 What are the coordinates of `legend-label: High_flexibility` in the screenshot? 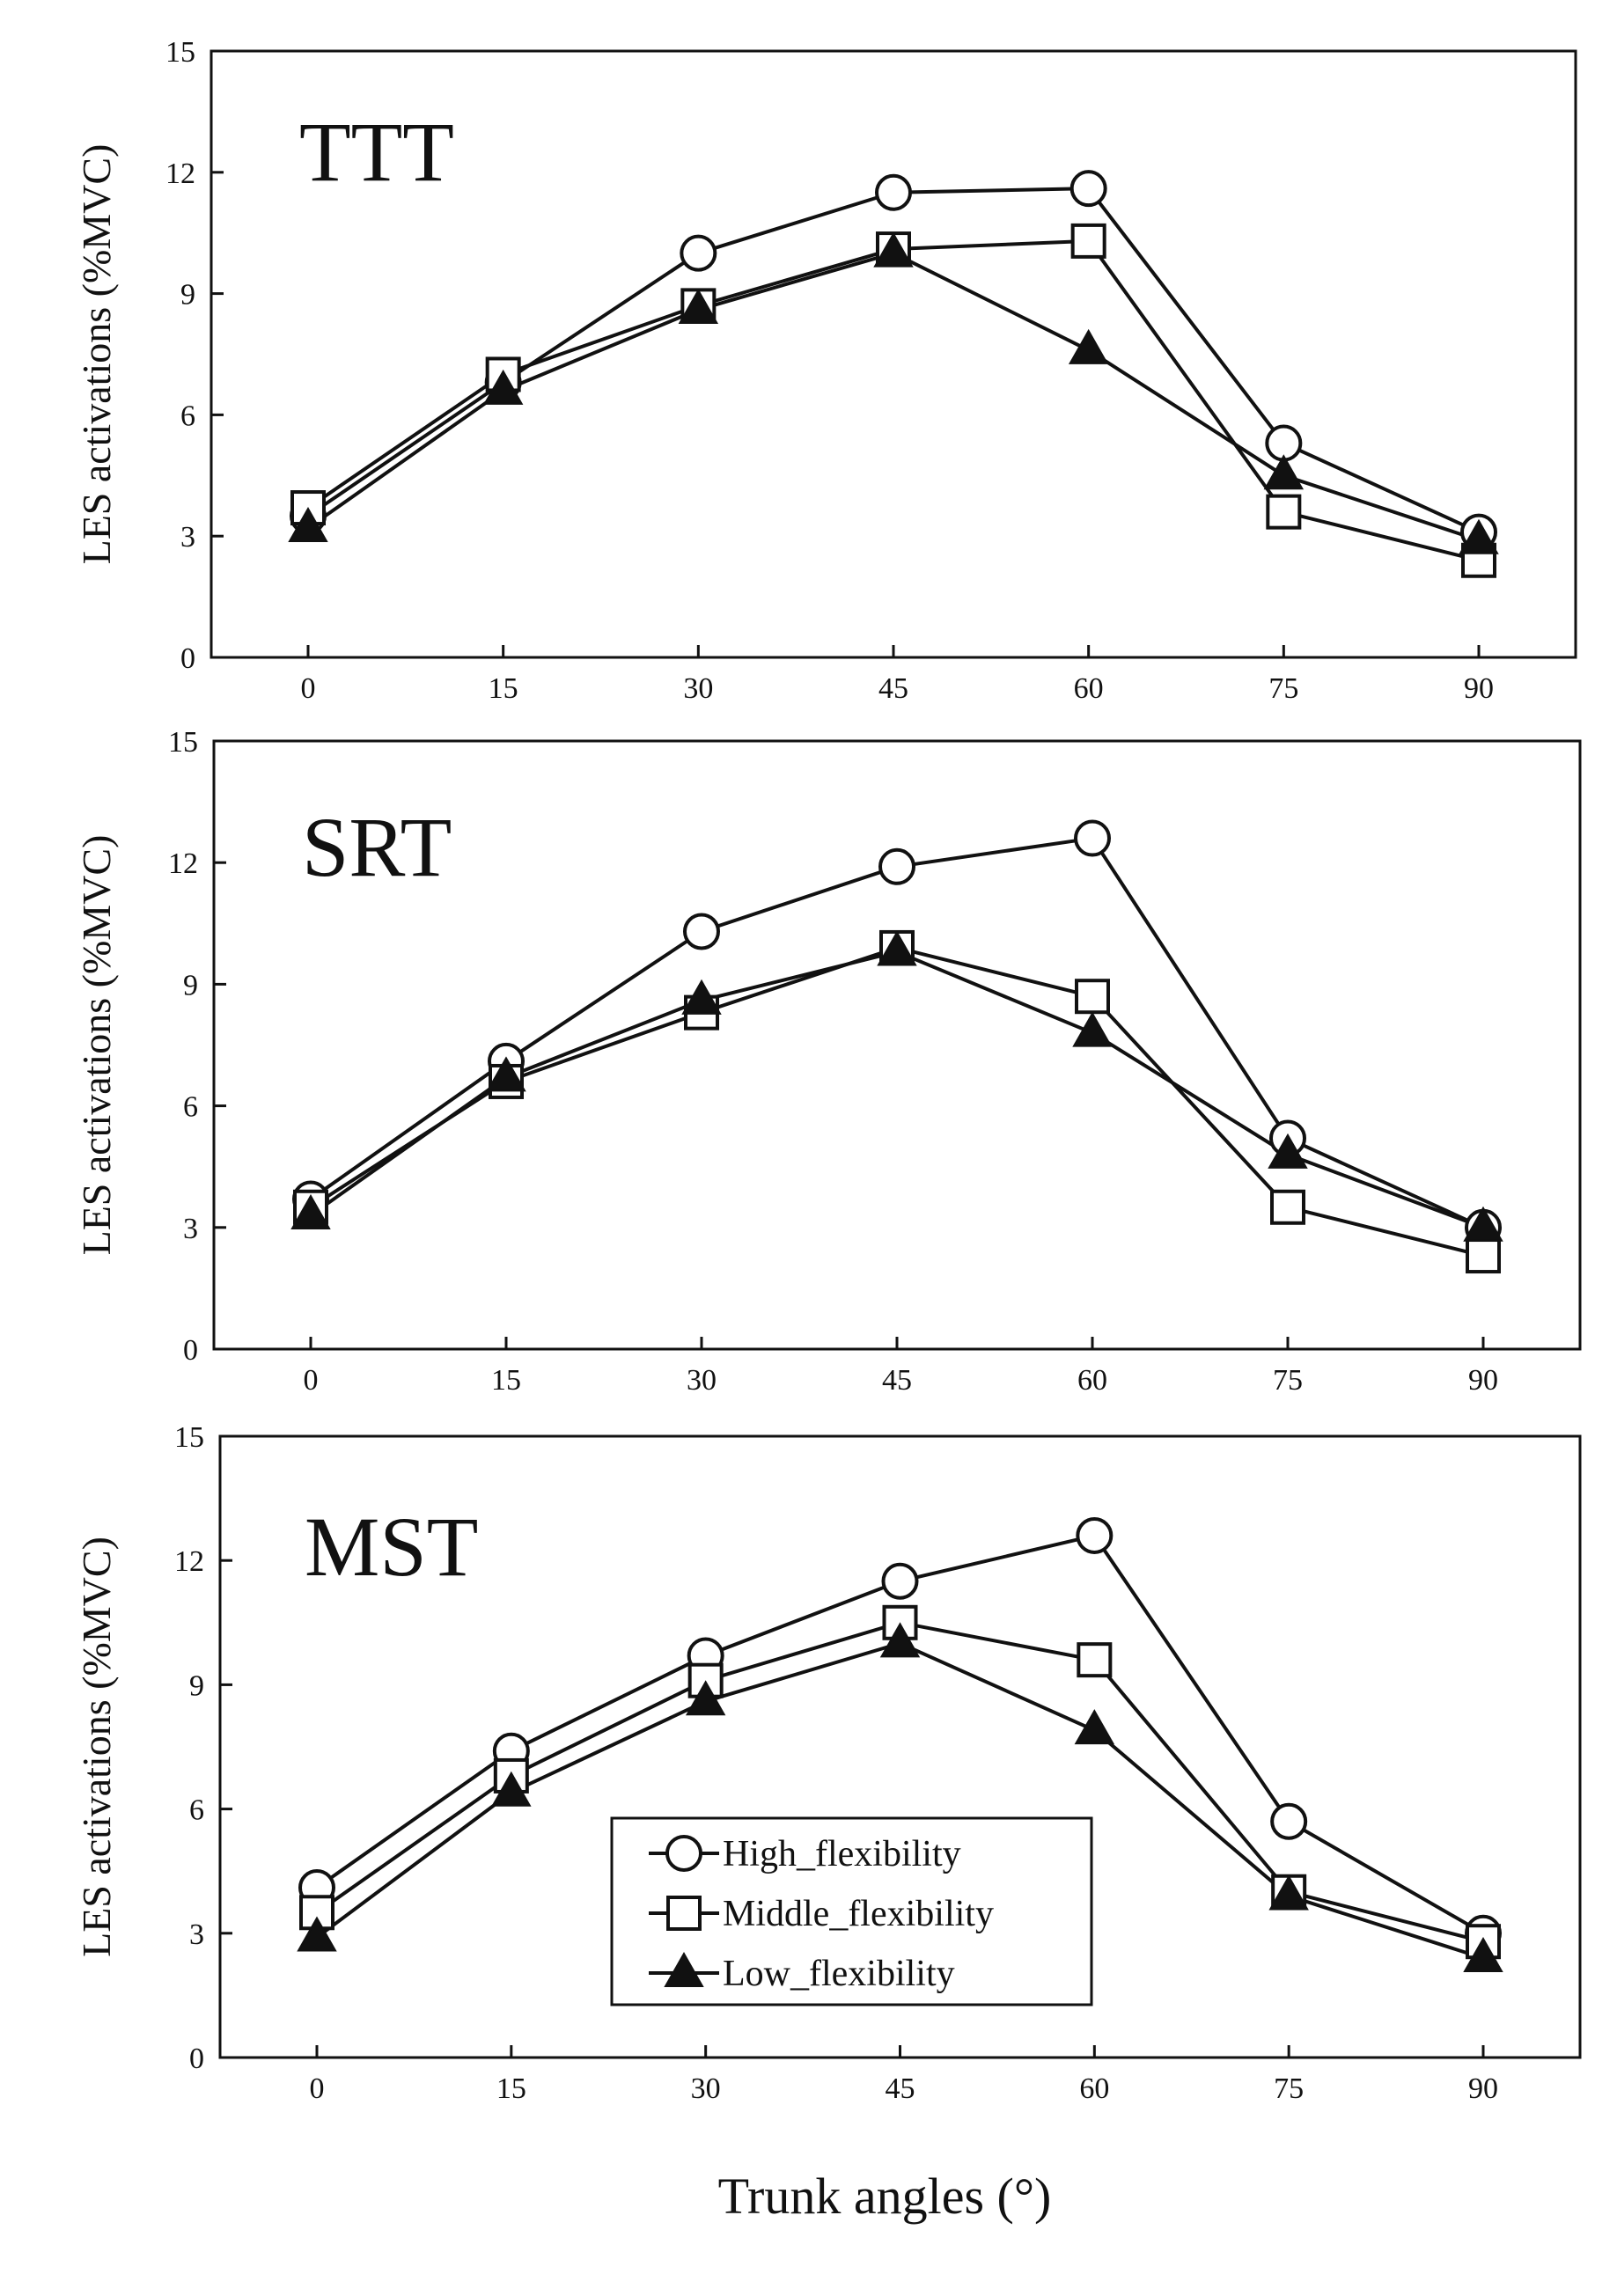 It's located at (842, 1854).